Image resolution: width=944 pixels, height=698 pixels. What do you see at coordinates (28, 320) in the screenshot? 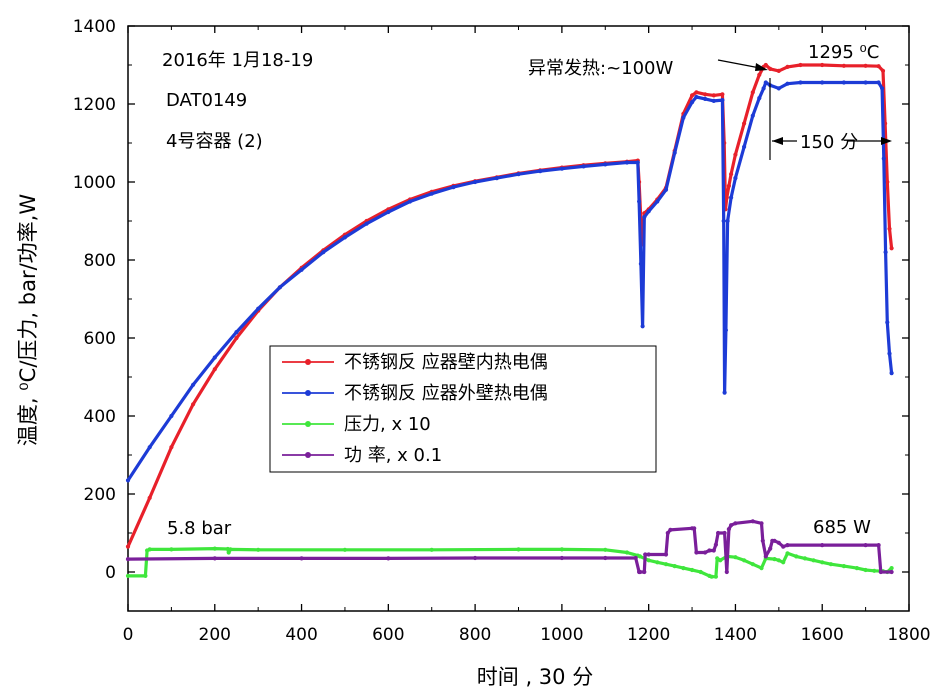
I see `y-axis-title: 温度, ⁰C/压力, bar/功率,W` at bounding box center [28, 320].